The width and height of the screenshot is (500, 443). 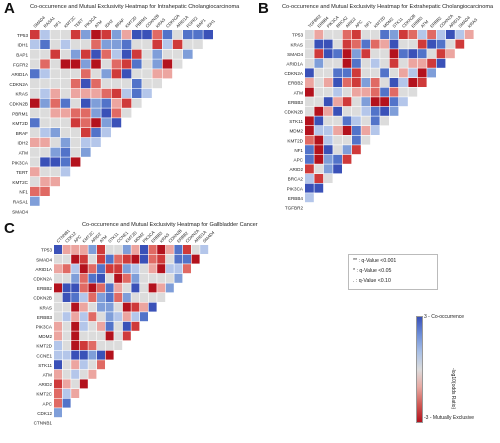 What do you see at coordinates (296, 179) in the screenshot?
I see `row-label-brca2: BRCA2` at bounding box center [296, 179].